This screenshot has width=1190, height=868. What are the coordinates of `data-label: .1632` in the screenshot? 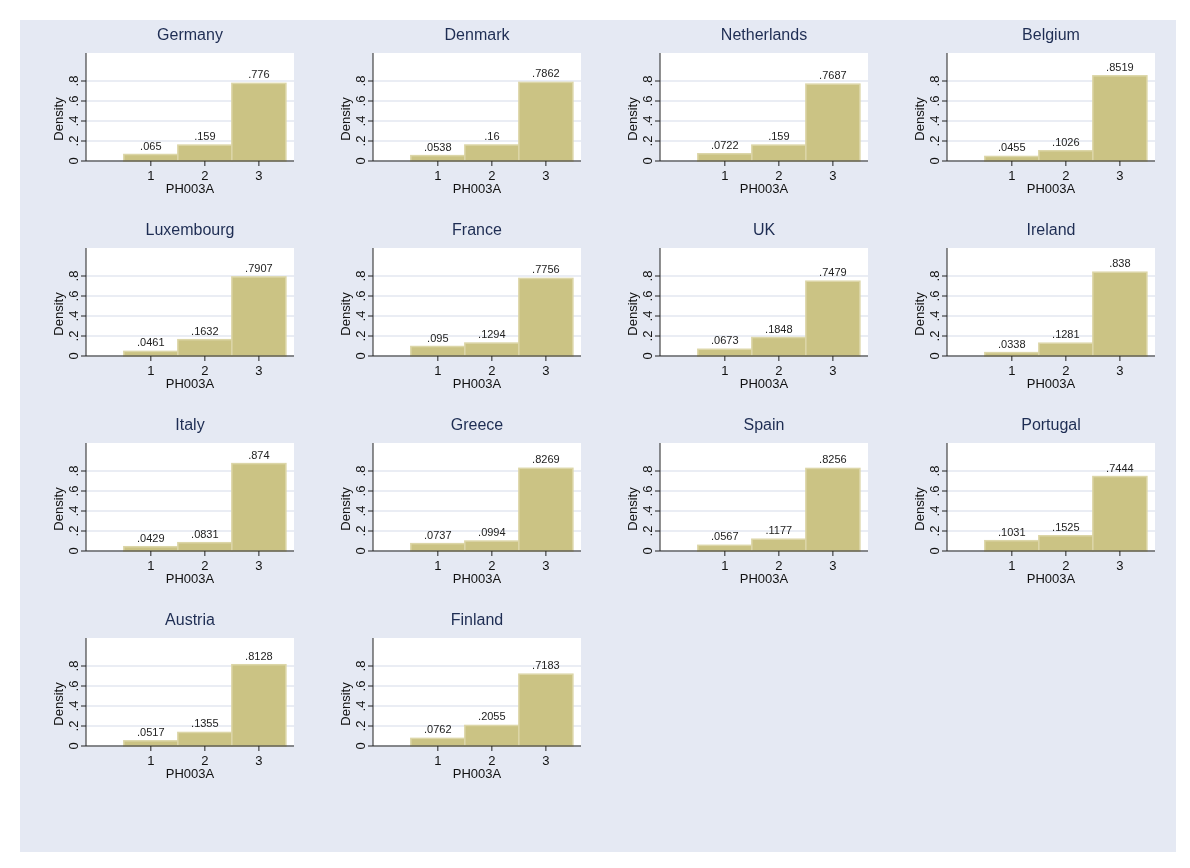 It's located at (205, 330).